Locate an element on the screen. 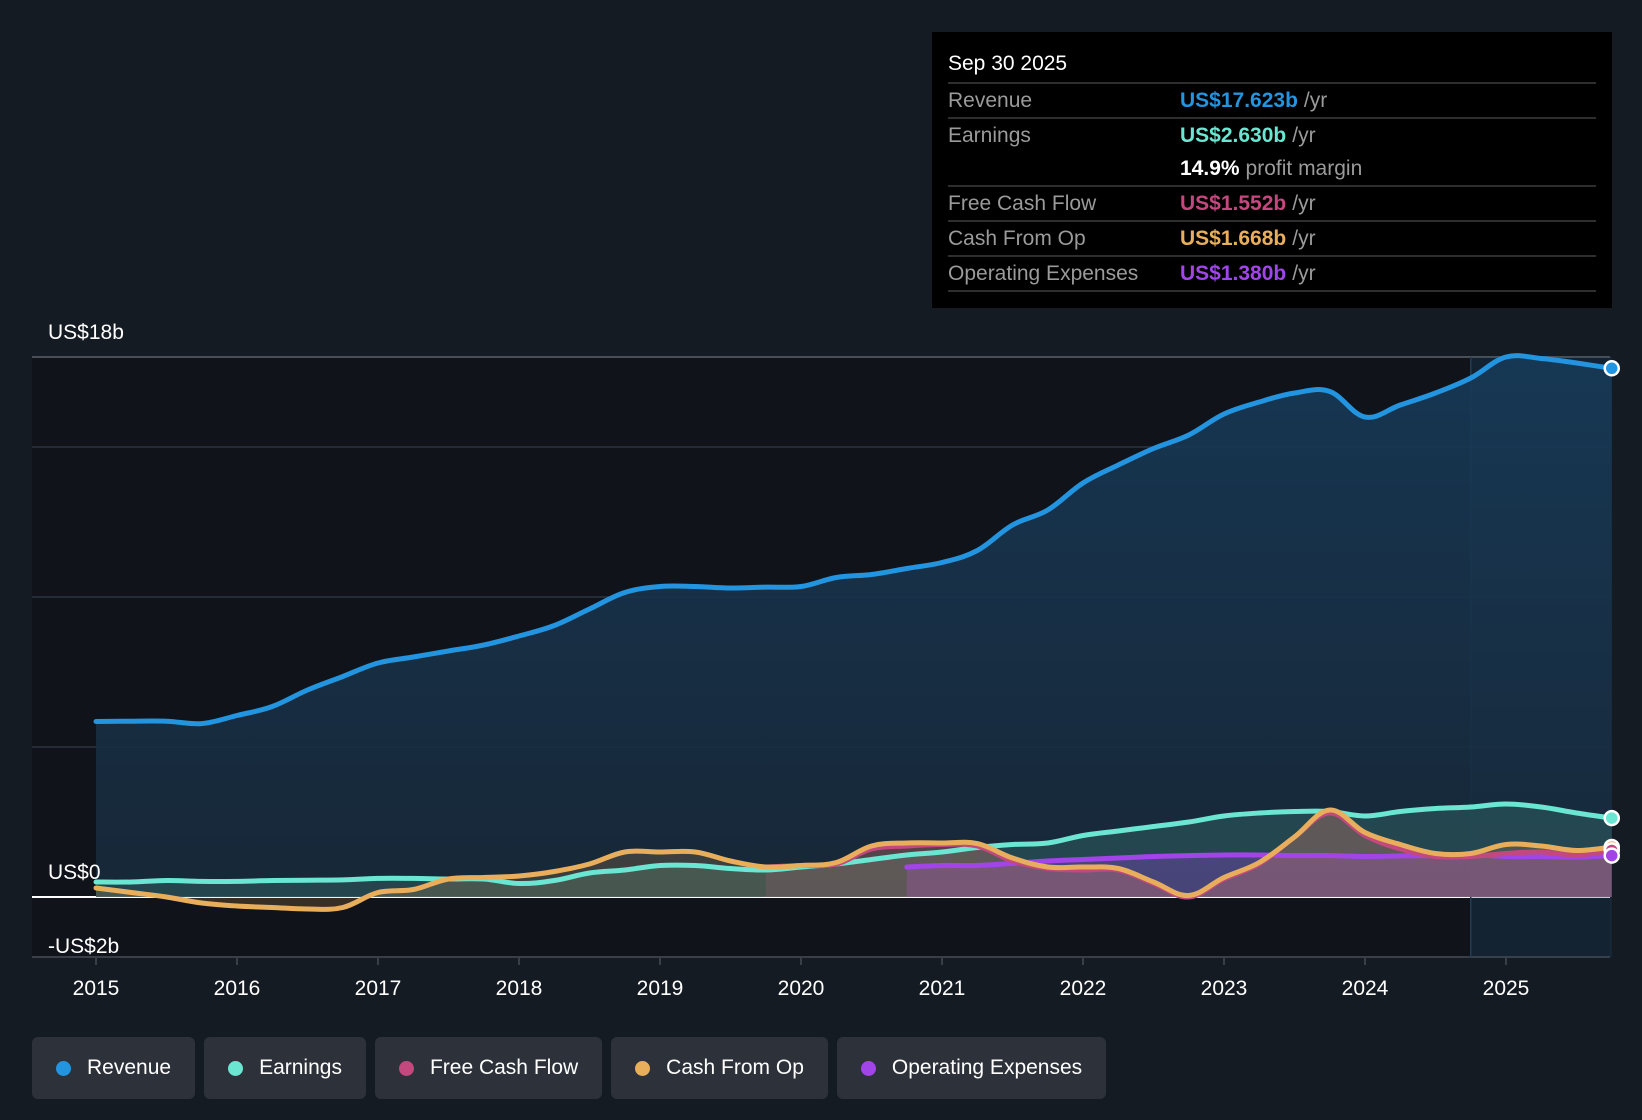 The width and height of the screenshot is (1642, 1120). free-cash-flow-area is located at coordinates (1188, 855).